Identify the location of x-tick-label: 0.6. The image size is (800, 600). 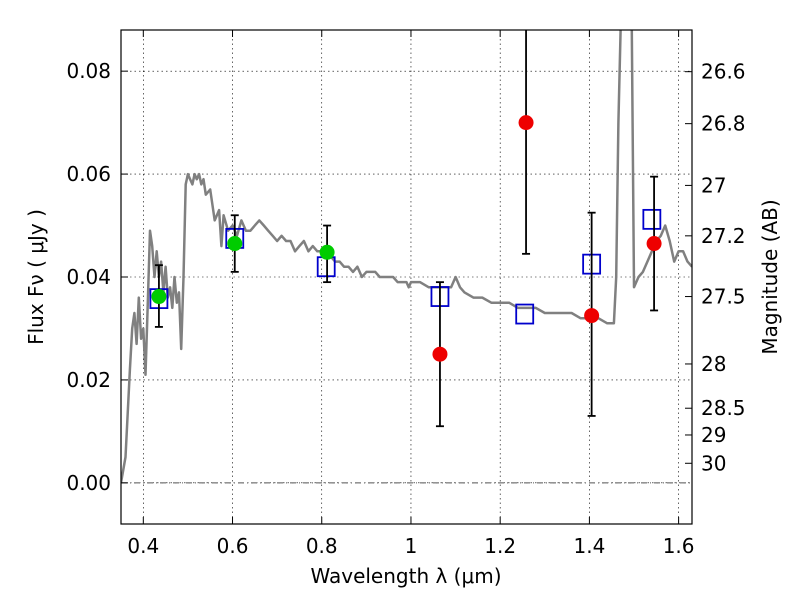
(233, 546).